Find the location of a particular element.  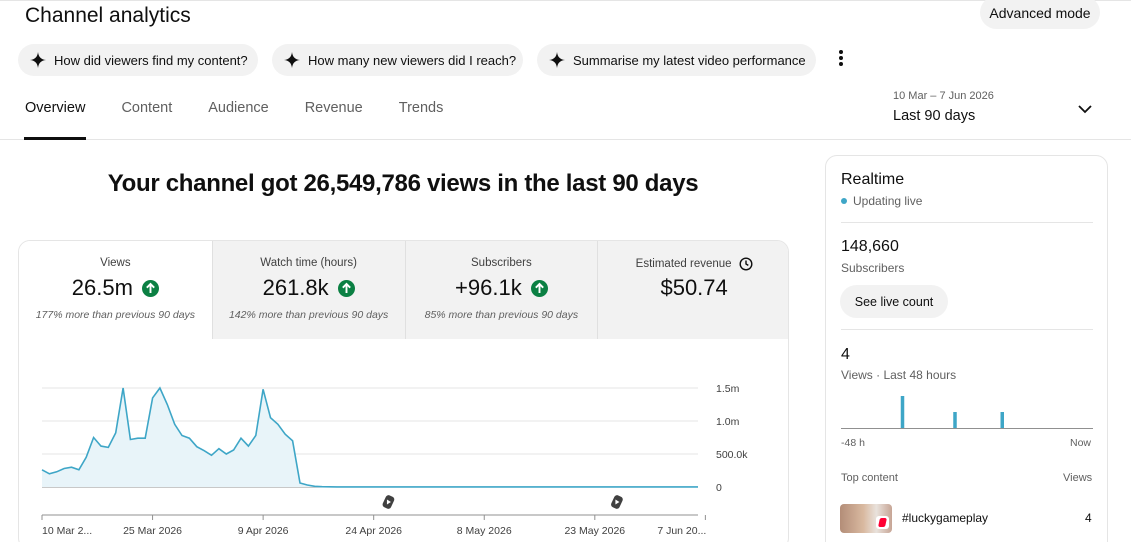

chip-label: Summarise my latest video performance is located at coordinates (689, 60).